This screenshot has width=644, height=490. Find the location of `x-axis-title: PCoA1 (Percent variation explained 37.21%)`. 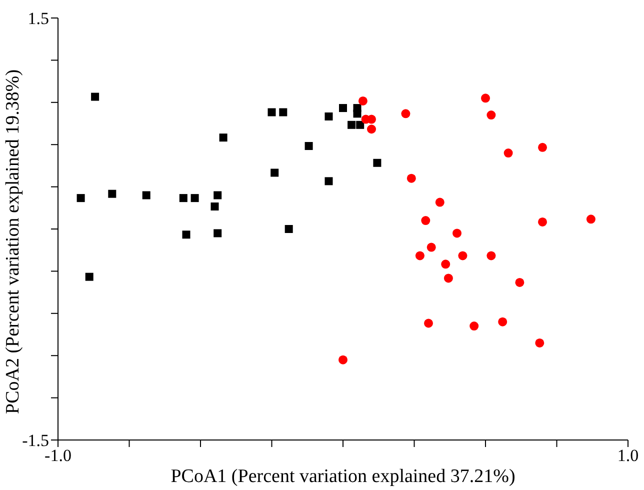

x-axis-title: PCoA1 (Percent variation explained 37.21%) is located at coordinates (343, 476).